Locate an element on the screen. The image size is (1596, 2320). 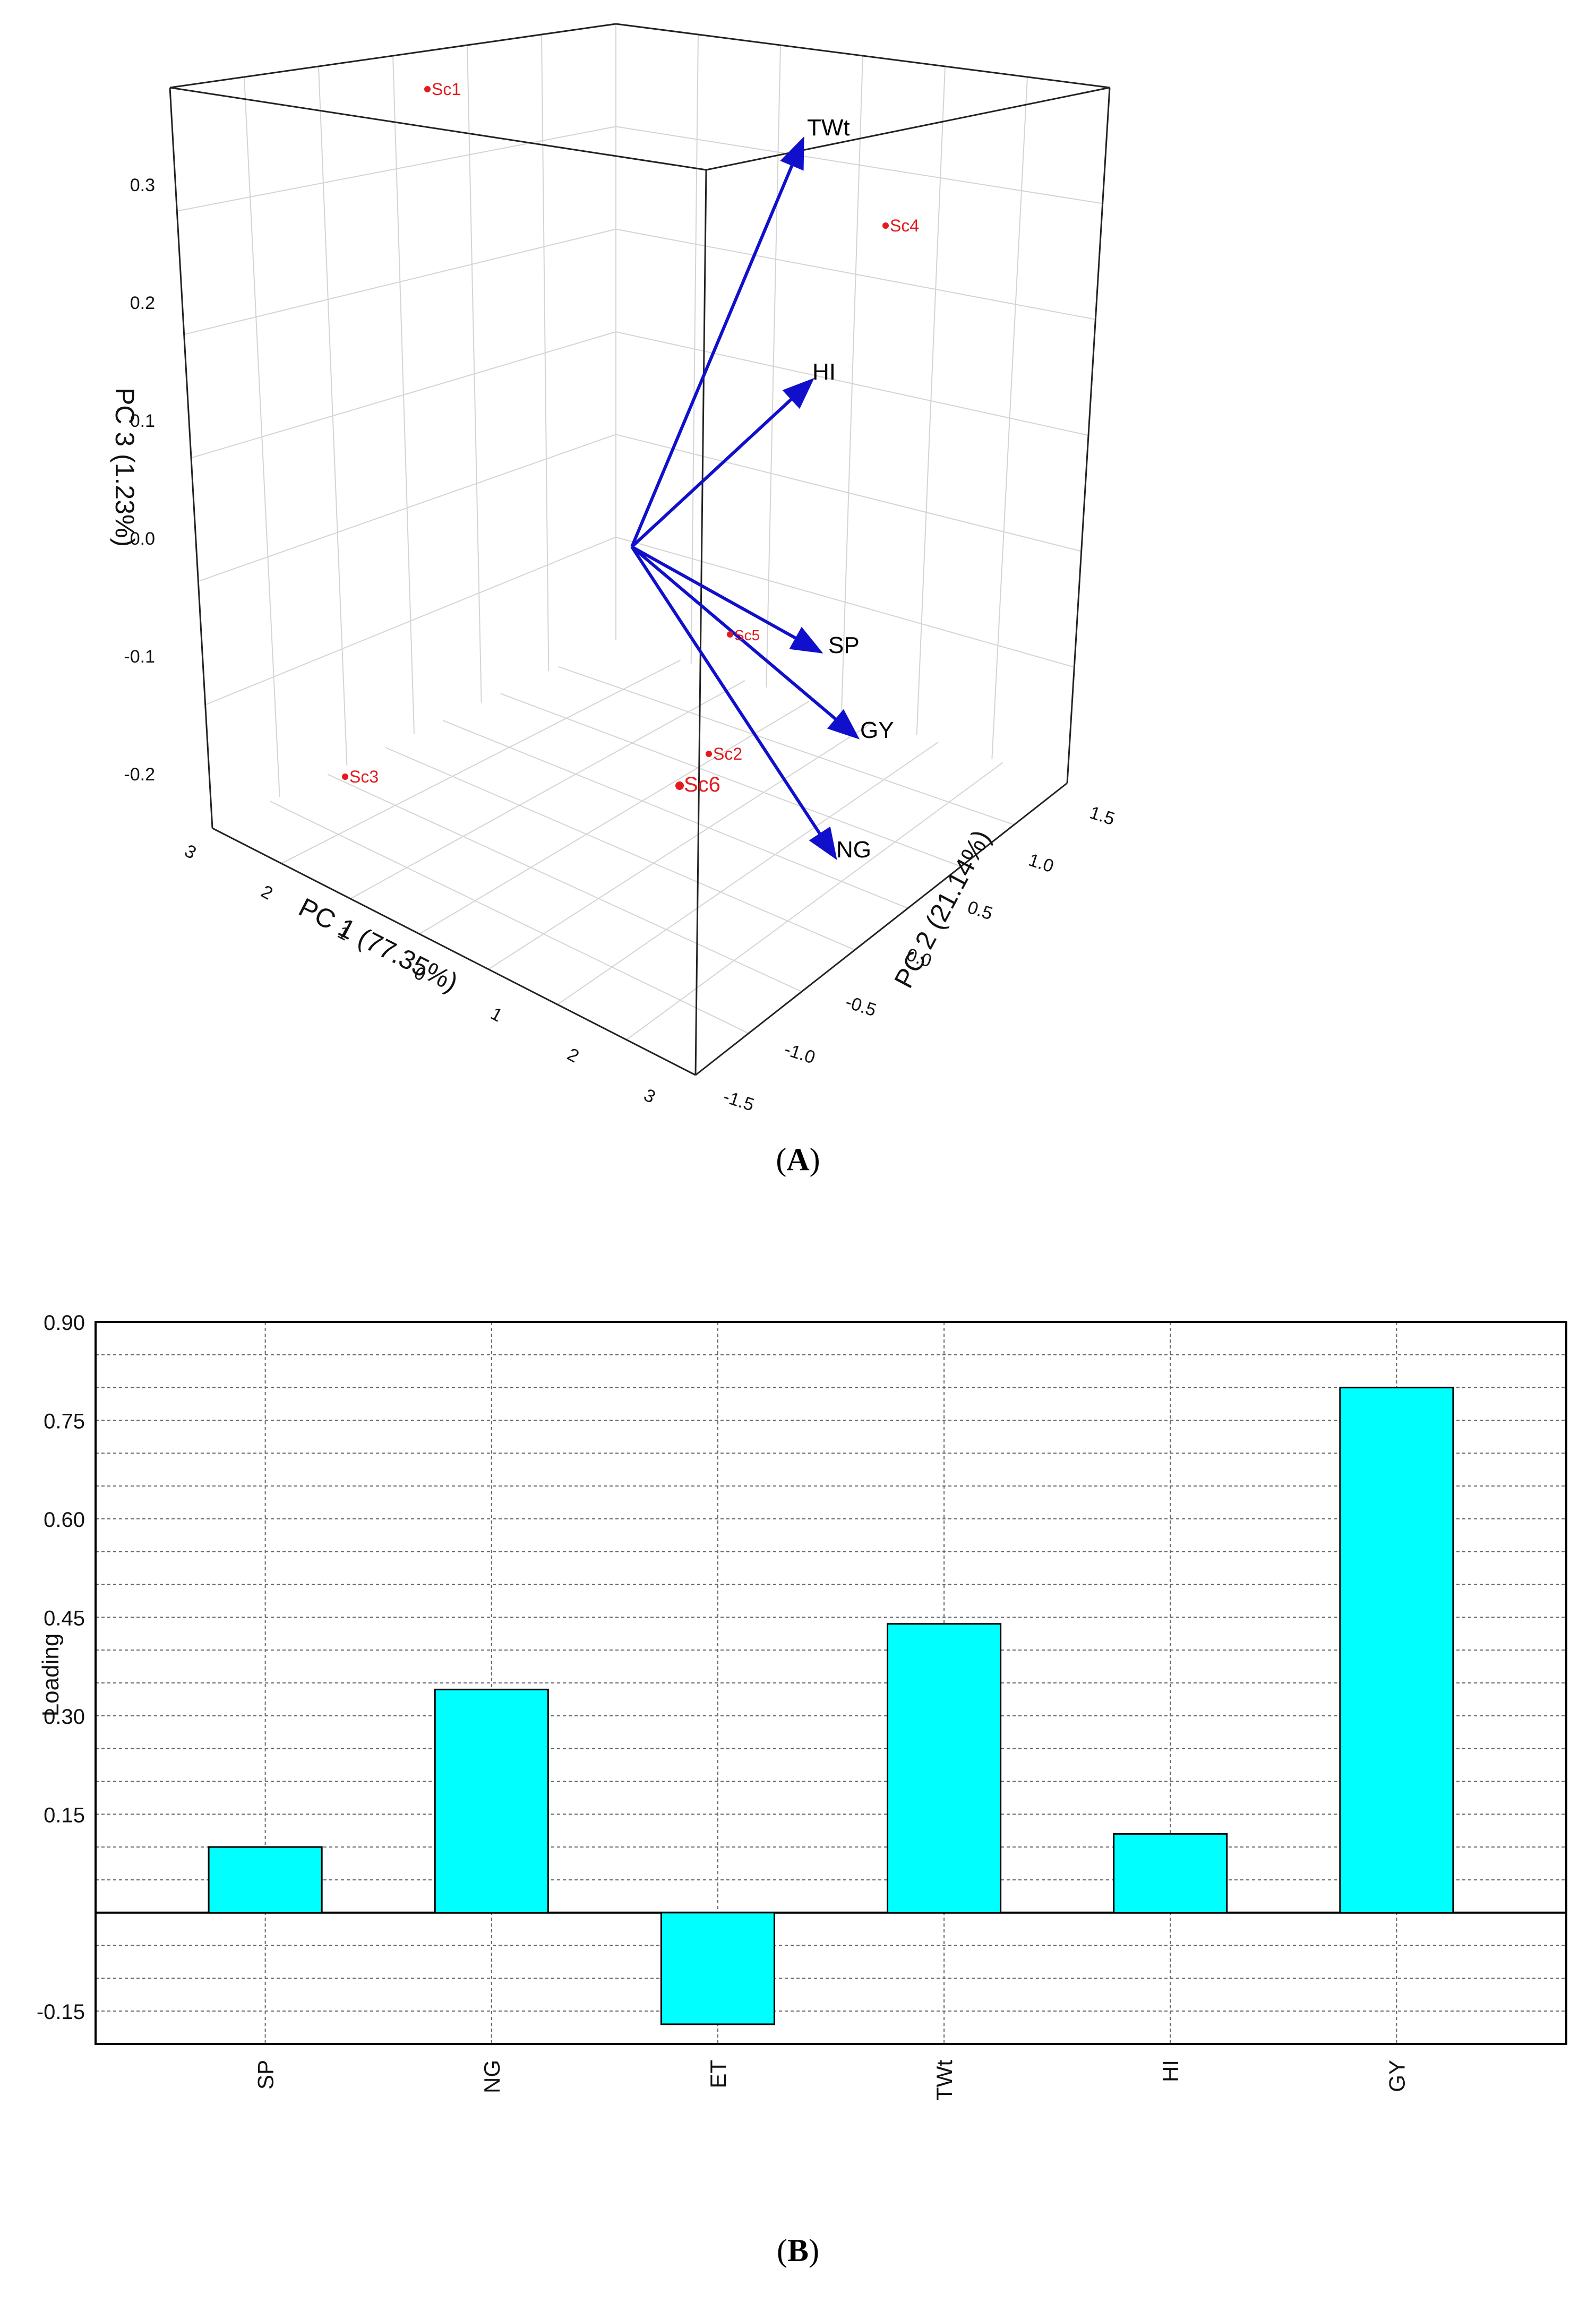
bar-twt is located at coordinates (944, 1768).